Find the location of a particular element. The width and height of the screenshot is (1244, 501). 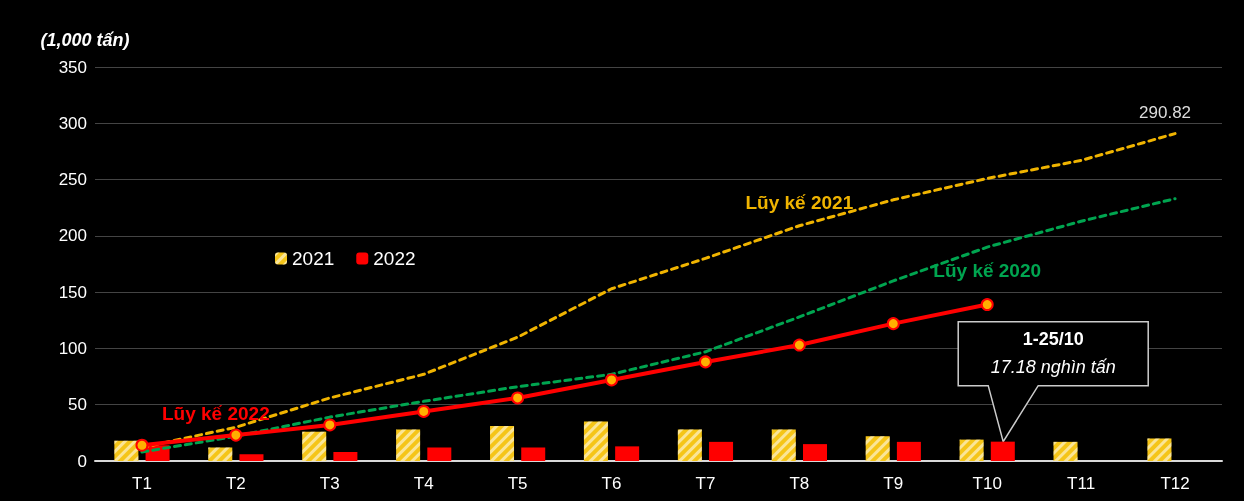

data-label: 290.82 is located at coordinates (1165, 112).